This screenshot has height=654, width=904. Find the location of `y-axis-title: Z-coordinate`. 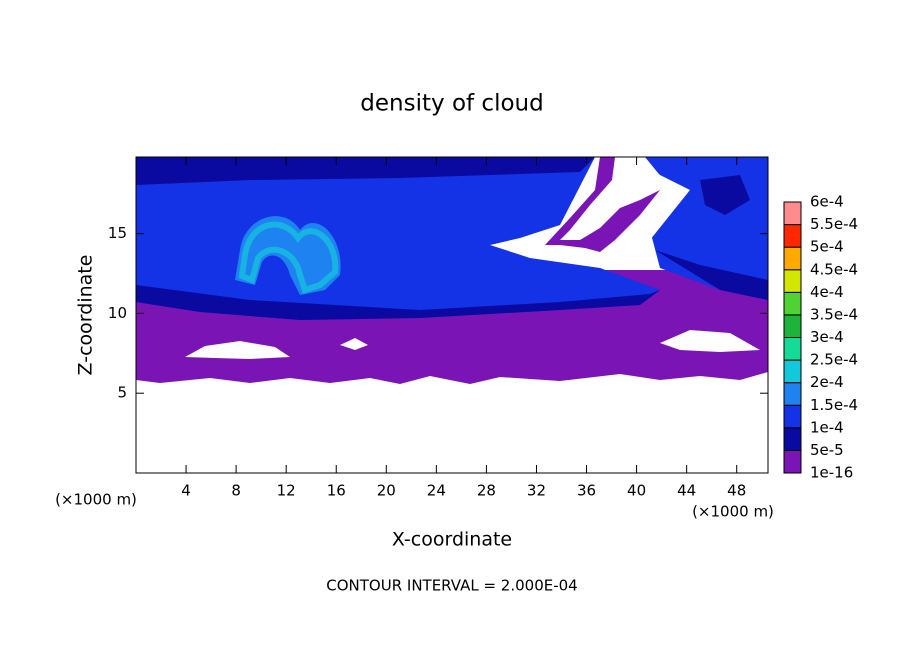

y-axis-title: Z-coordinate is located at coordinates (86, 315).